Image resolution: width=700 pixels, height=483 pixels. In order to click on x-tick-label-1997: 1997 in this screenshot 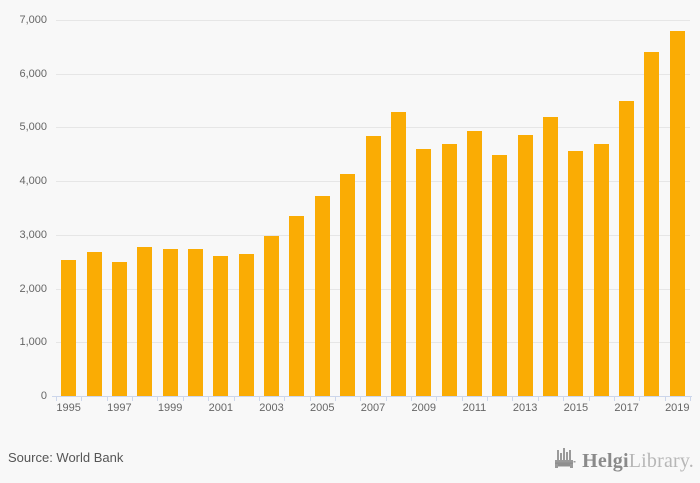, I will do `click(119, 408)`.